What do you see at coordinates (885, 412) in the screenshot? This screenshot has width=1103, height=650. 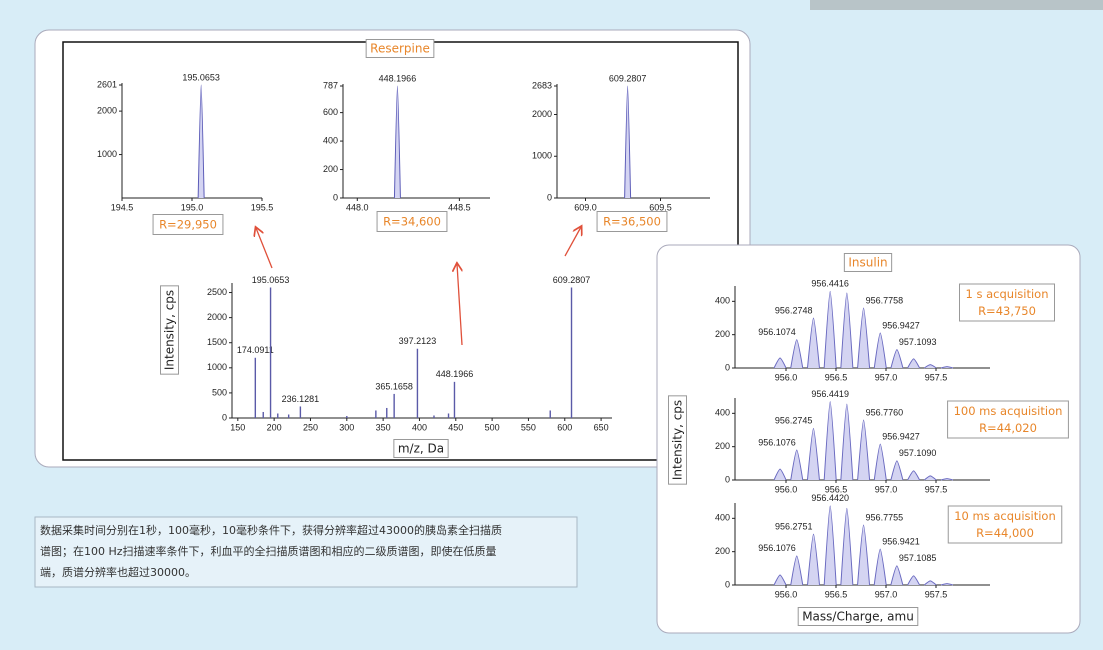 I see `peak-label: 956.7760` at bounding box center [885, 412].